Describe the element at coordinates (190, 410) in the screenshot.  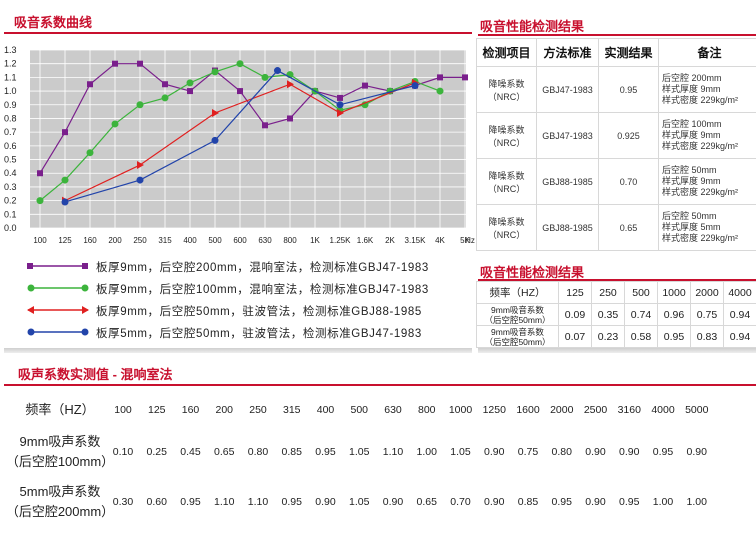
I see `meas-freq-cell: 160` at that location.